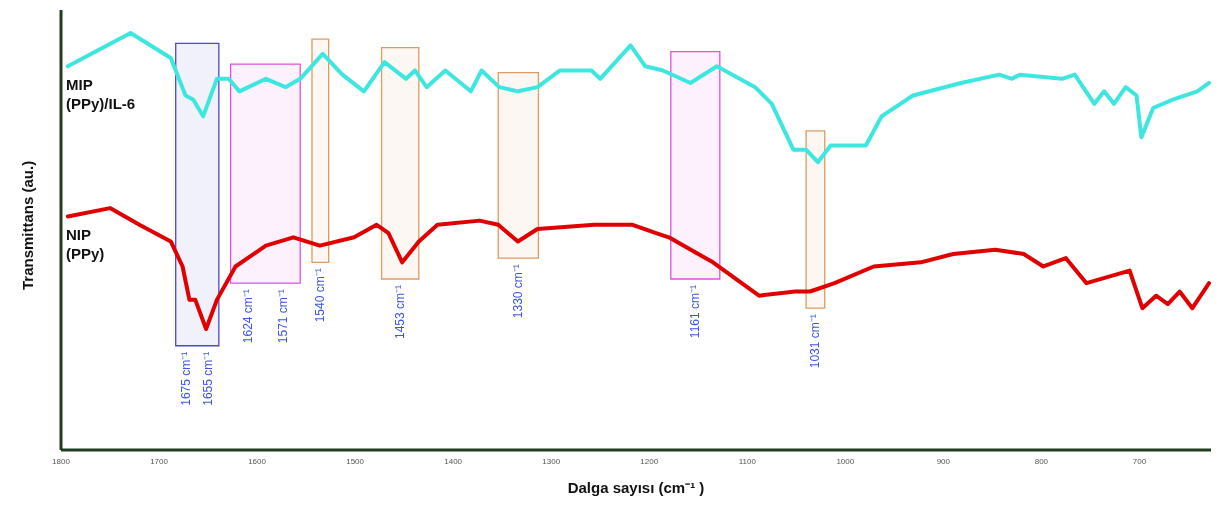 This screenshot has width=1221, height=527. Describe the element at coordinates (747, 461) in the screenshot. I see `x-tick-label: 1100` at that location.